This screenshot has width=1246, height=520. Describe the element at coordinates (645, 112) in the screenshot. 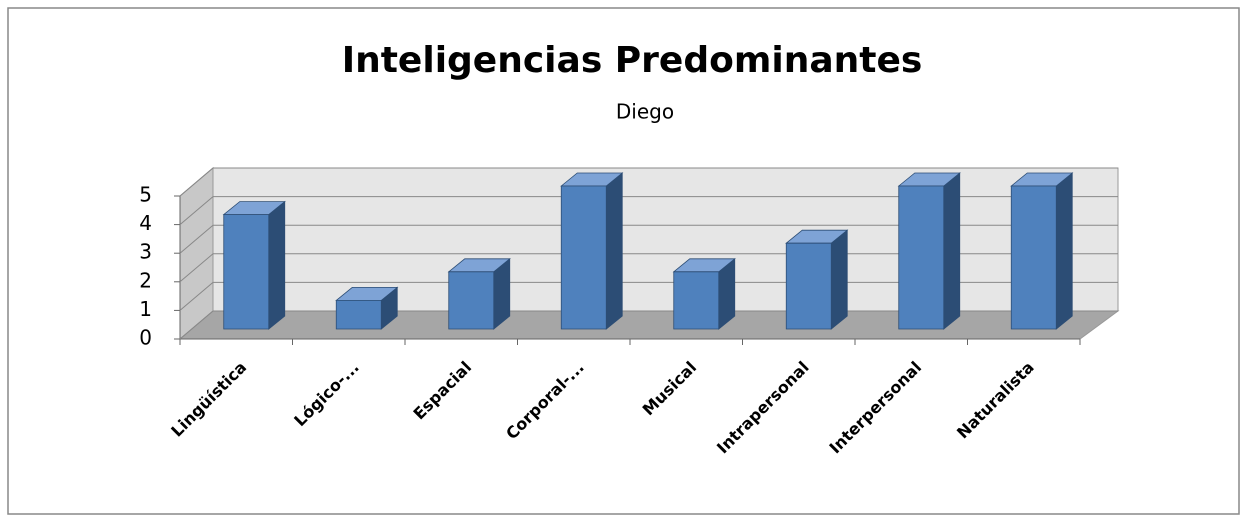

I see `chart-subtitle: Diego` at that location.